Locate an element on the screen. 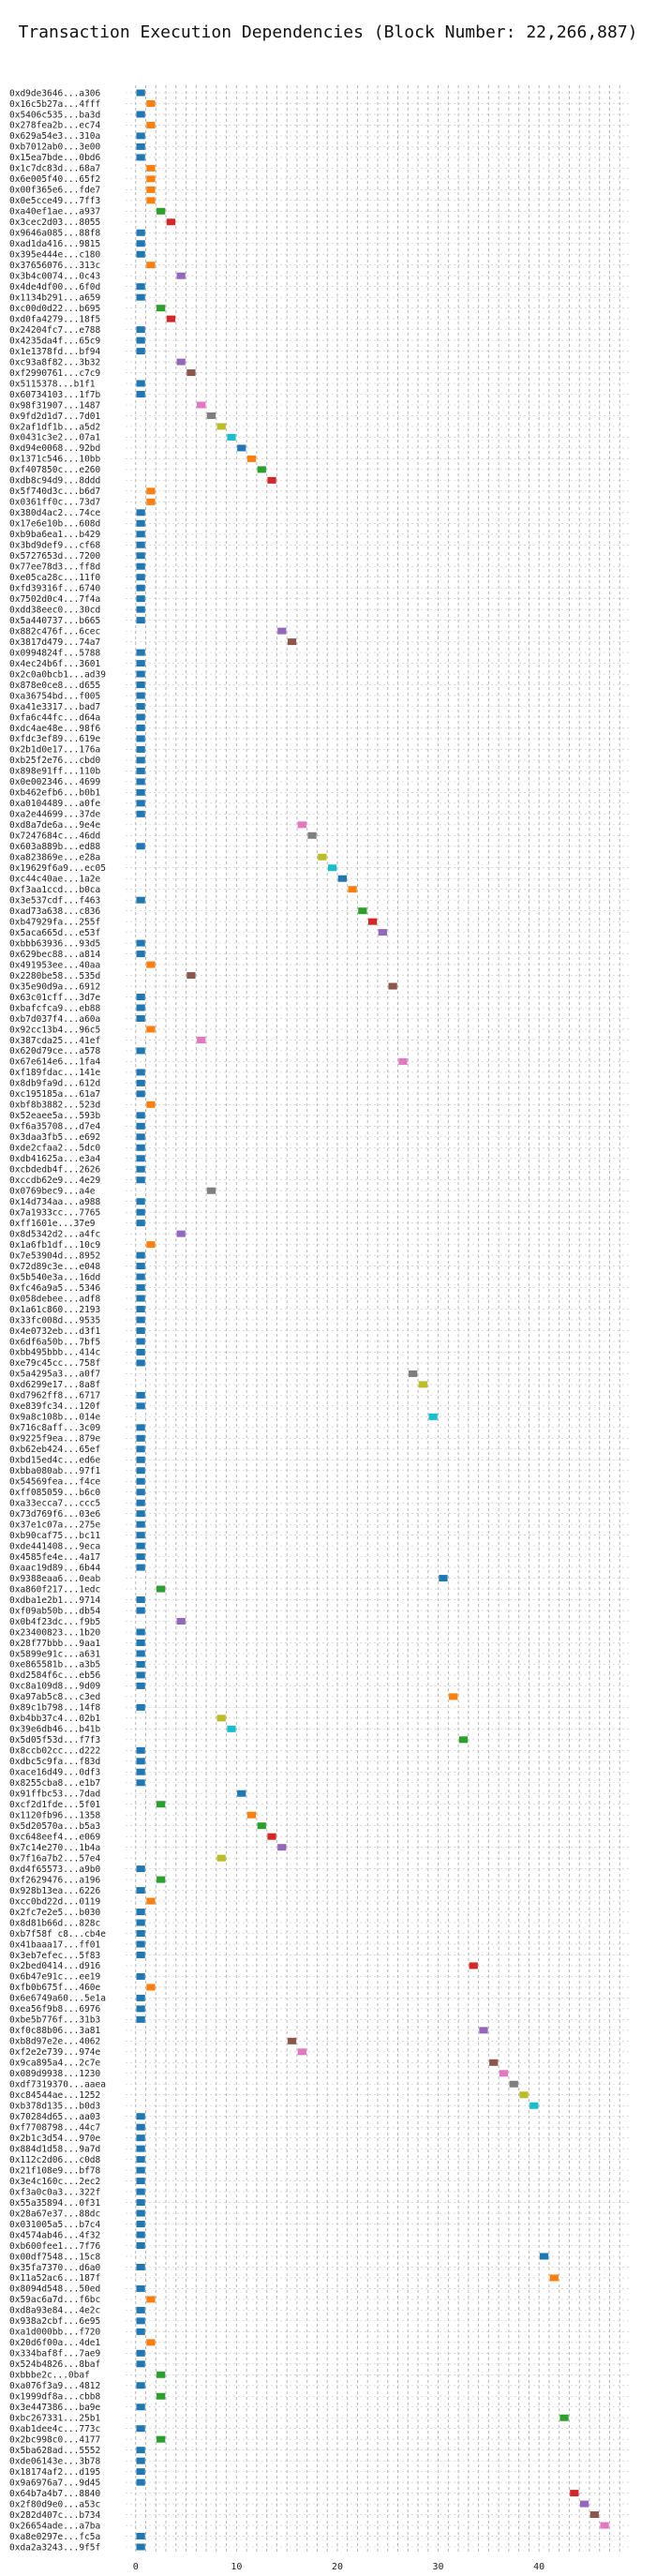  tx-hash-label: 0x70284d65...aa03 is located at coordinates (54, 2117).